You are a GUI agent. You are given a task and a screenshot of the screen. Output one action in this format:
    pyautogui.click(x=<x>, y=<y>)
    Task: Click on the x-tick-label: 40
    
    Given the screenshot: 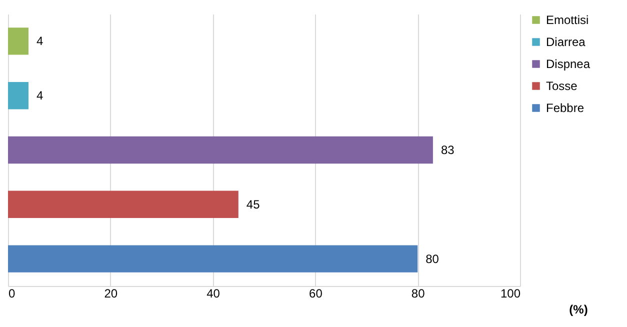 What is the action you would take?
    pyautogui.click(x=213, y=293)
    